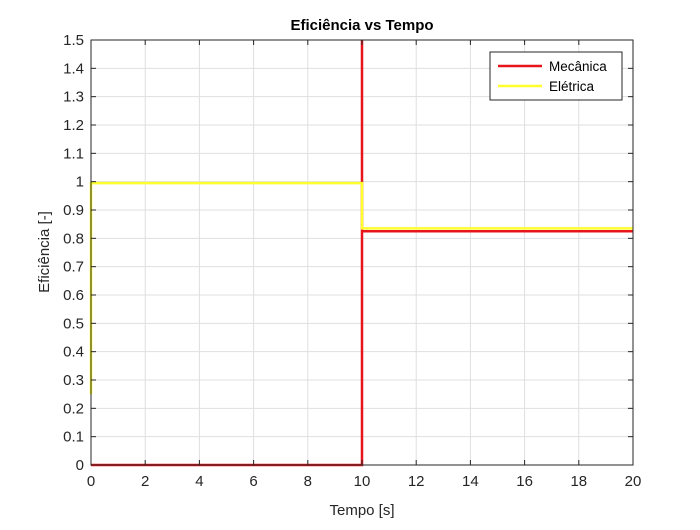 The height and width of the screenshot is (530, 700). Describe the element at coordinates (145, 481) in the screenshot. I see `x-tick-label: 2` at that location.